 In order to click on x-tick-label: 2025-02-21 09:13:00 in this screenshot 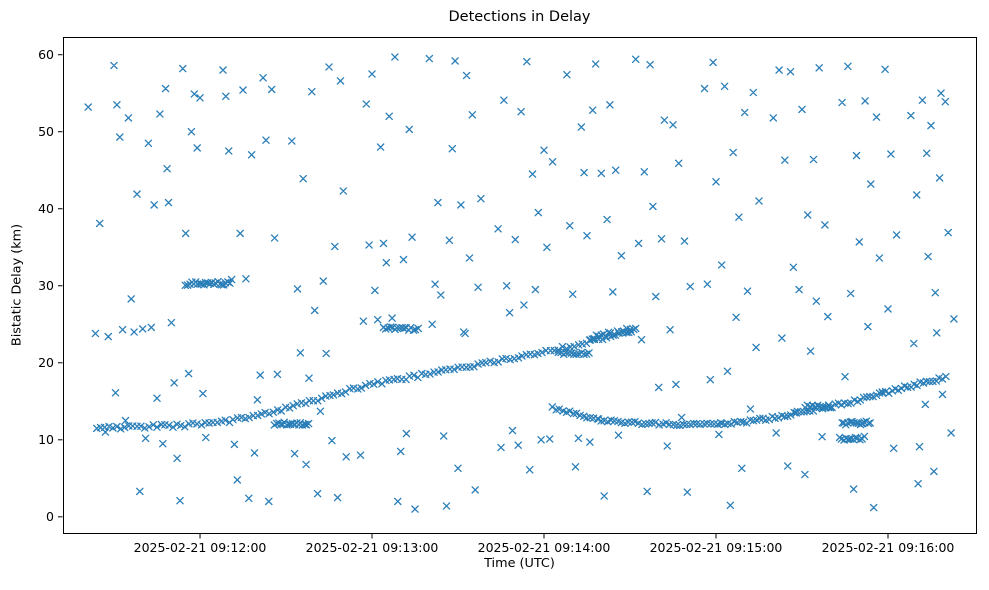, I will do `click(372, 547)`.